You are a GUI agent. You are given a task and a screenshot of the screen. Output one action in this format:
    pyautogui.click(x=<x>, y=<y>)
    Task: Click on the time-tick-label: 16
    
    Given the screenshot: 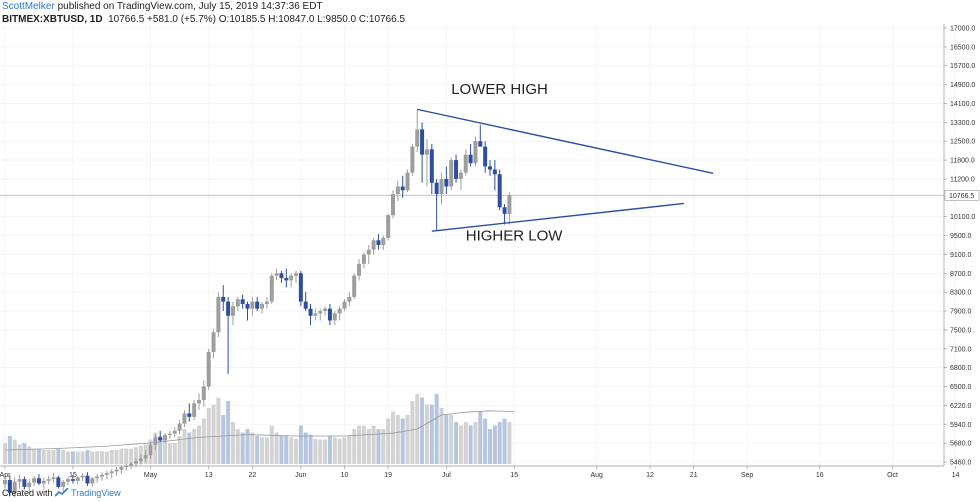 What is the action you would take?
    pyautogui.click(x=820, y=475)
    